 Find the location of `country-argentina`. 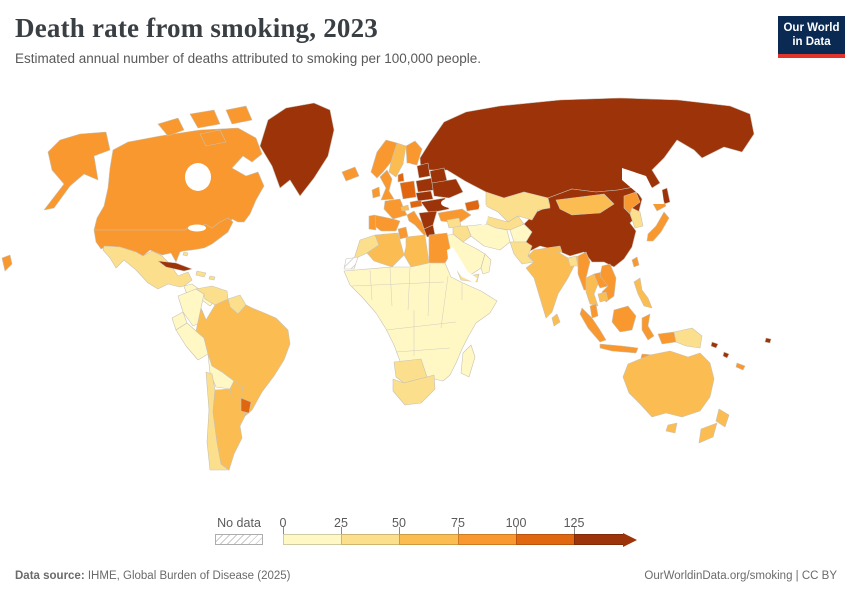

country-argentina is located at coordinates (229, 429).